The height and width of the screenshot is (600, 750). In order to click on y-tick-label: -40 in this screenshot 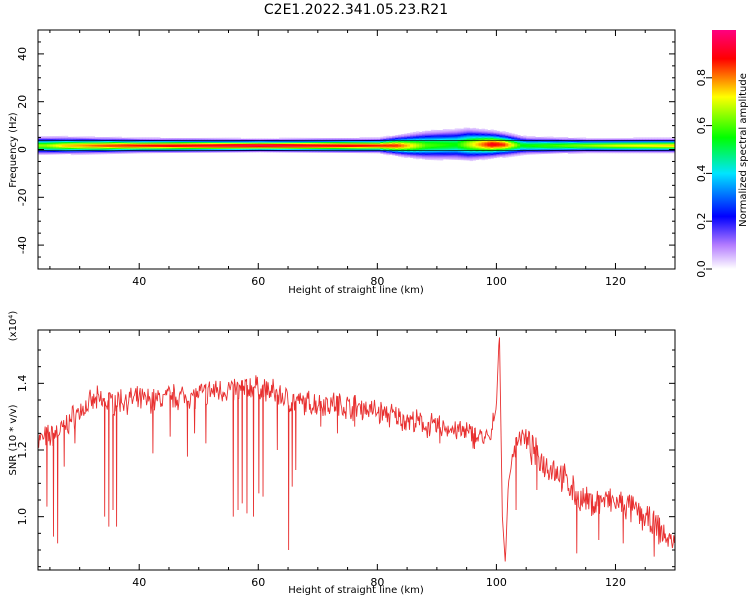, I will do `click(22, 245)`.